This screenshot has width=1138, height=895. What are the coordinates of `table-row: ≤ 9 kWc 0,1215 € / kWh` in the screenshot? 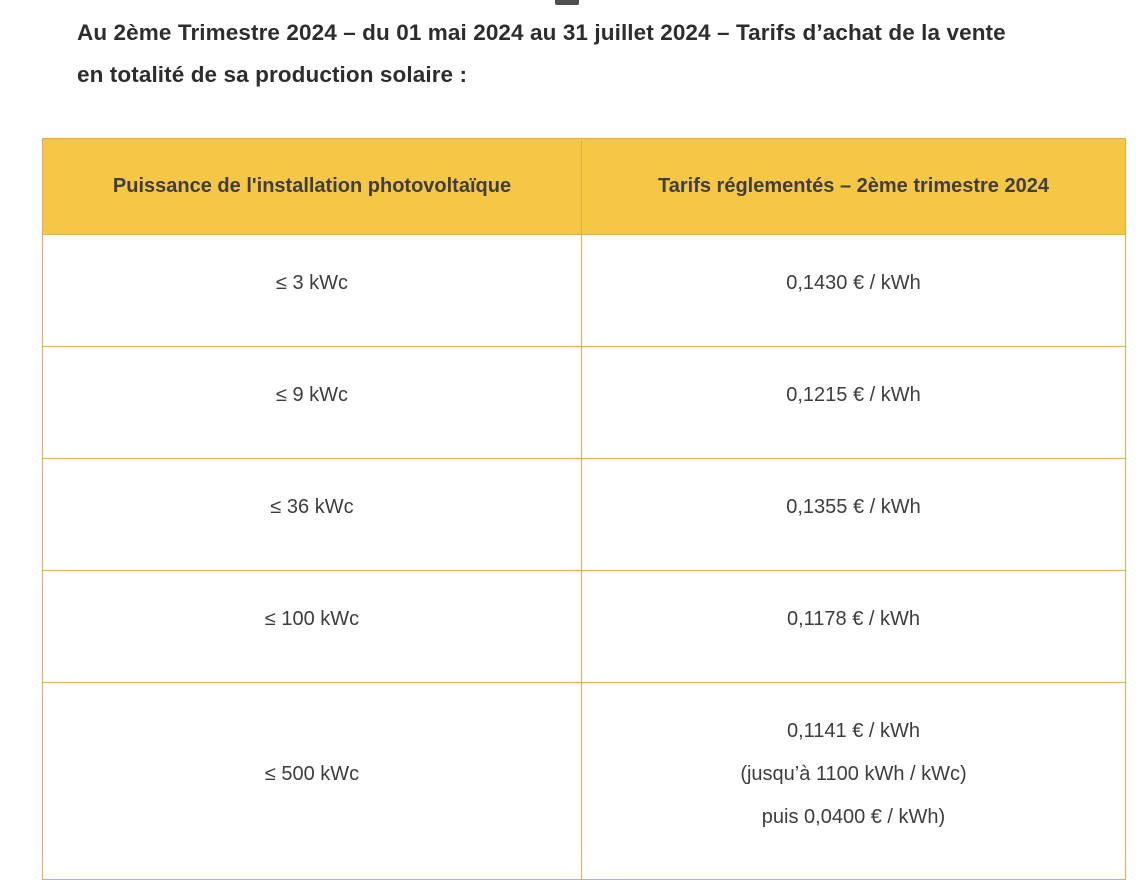 It's located at (584, 402).